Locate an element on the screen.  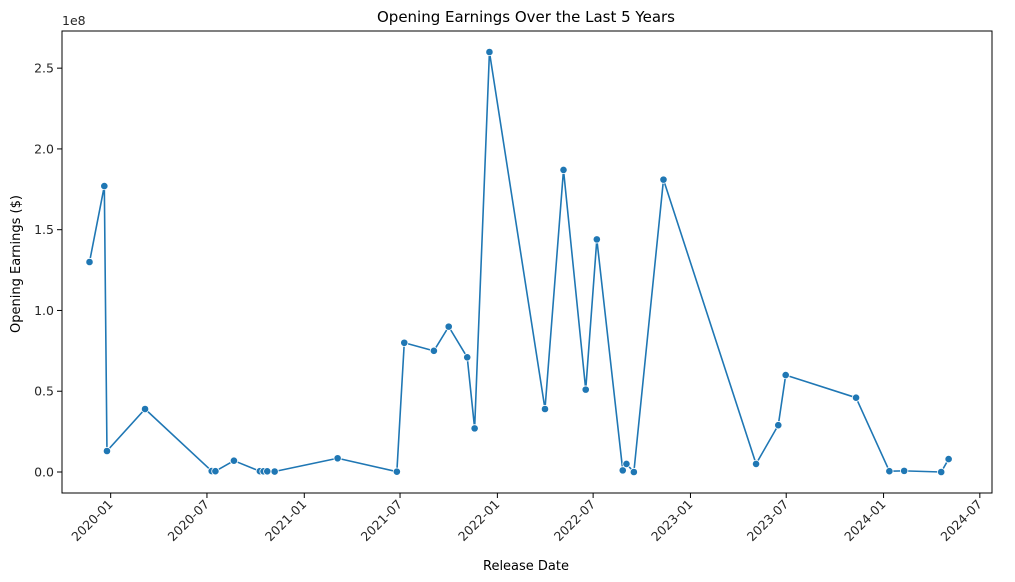
y-offset-text: 1e8 is located at coordinates (74, 20).